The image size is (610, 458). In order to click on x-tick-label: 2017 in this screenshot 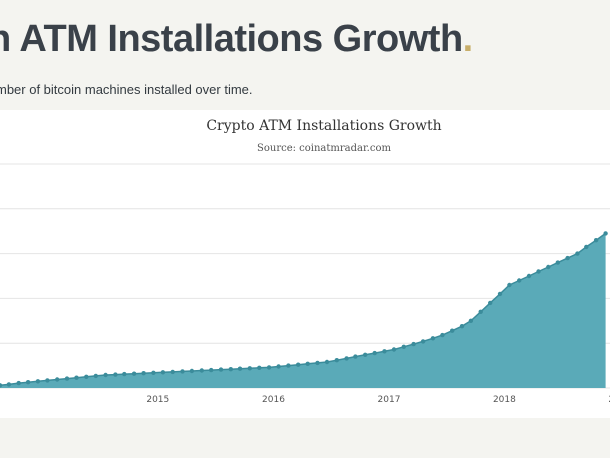, I will do `click(389, 400)`.